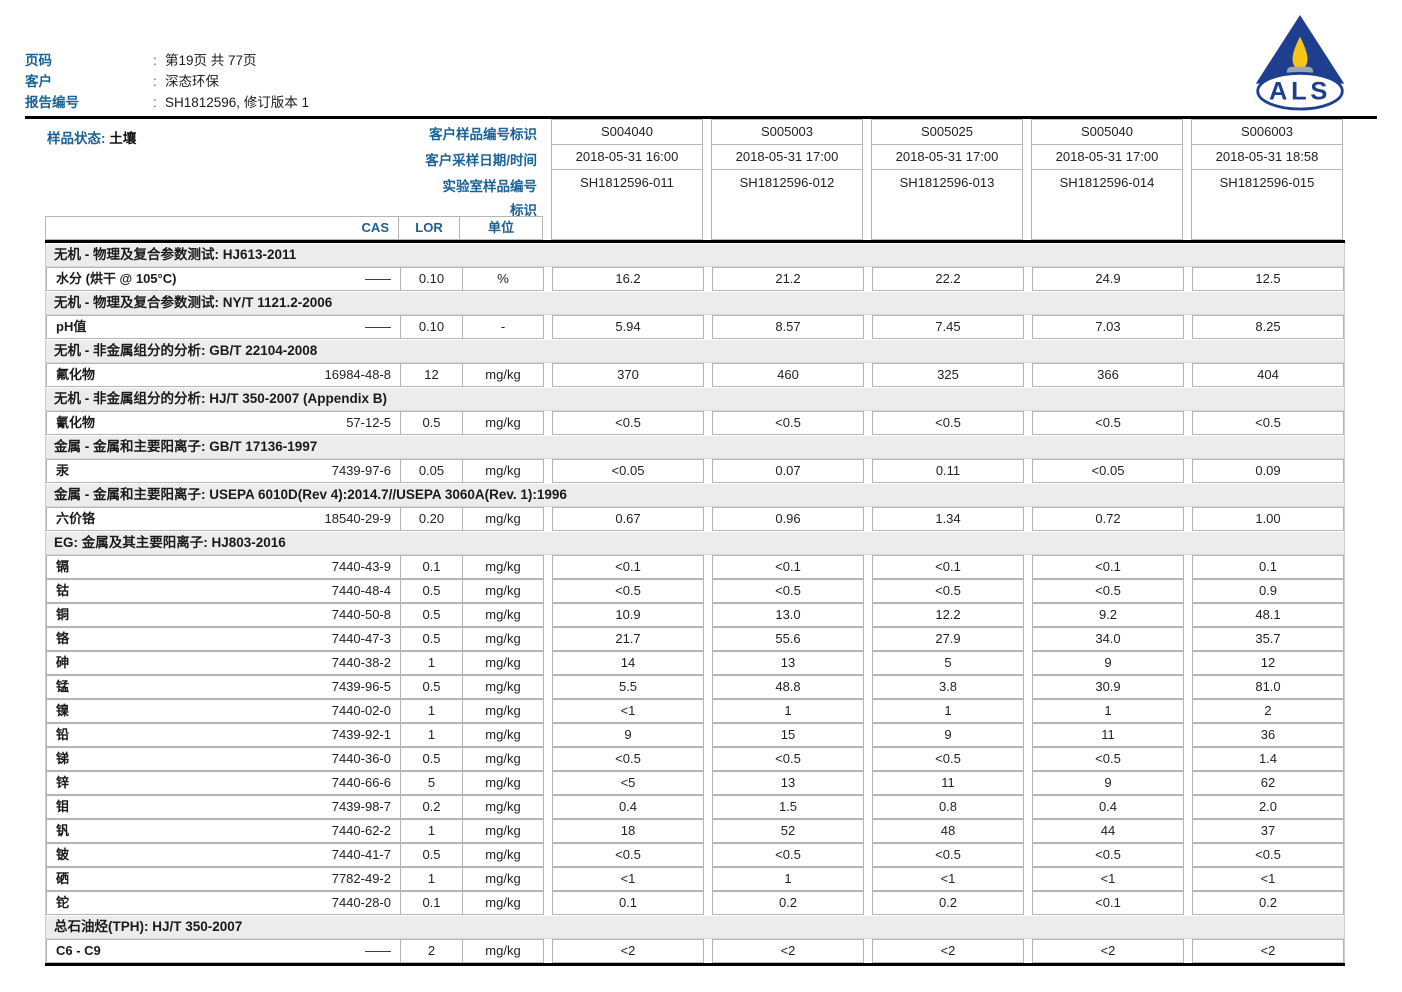 Image resolution: width=1402 pixels, height=992 pixels. Describe the element at coordinates (63, 614) in the screenshot. I see `analyte-name: 铜` at that location.